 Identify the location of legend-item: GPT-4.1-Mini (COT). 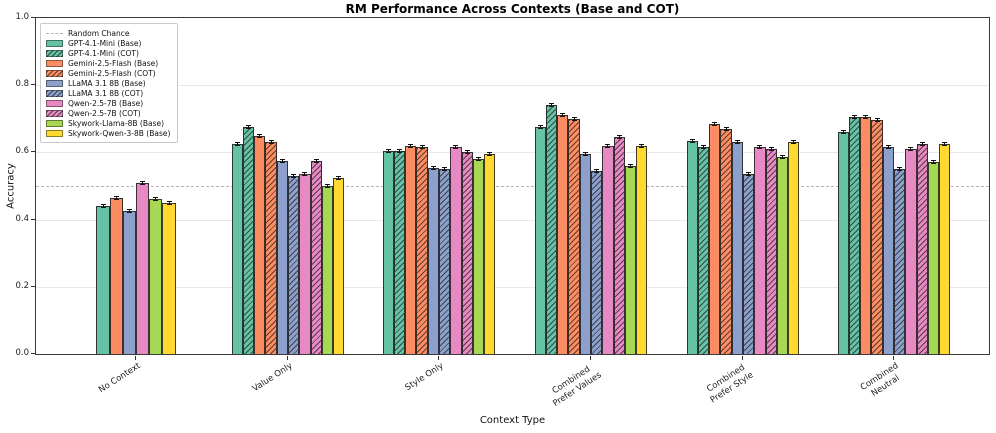
(108, 53).